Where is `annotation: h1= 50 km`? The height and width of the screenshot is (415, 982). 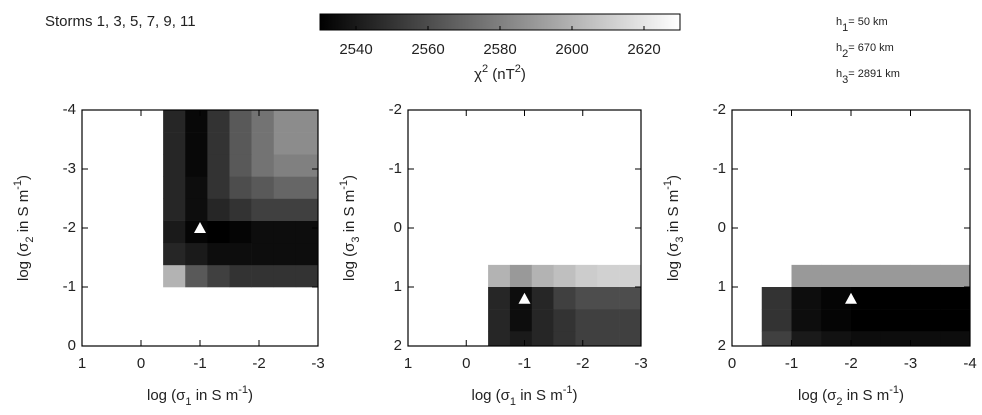
annotation: h1= 50 km is located at coordinates (862, 25).